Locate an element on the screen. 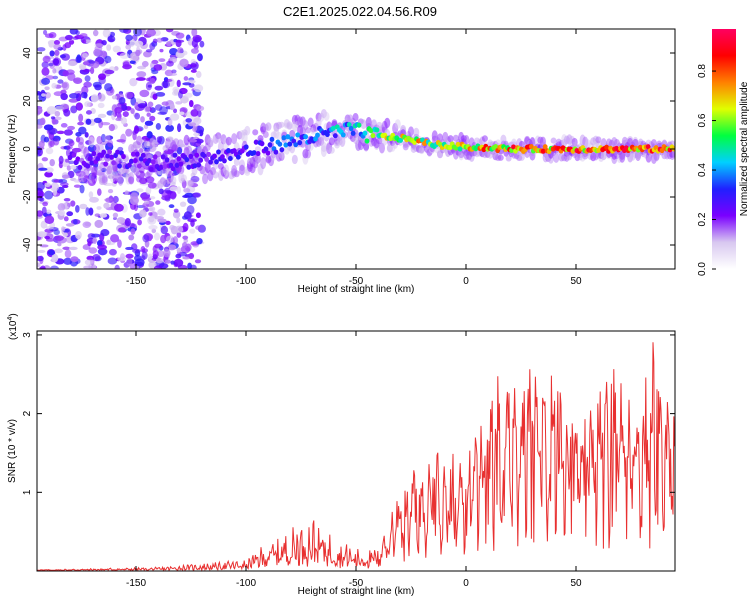 Image resolution: width=750 pixels, height=600 pixels. snr-y-label: SNR (10 * v/v) is located at coordinates (12, 451).